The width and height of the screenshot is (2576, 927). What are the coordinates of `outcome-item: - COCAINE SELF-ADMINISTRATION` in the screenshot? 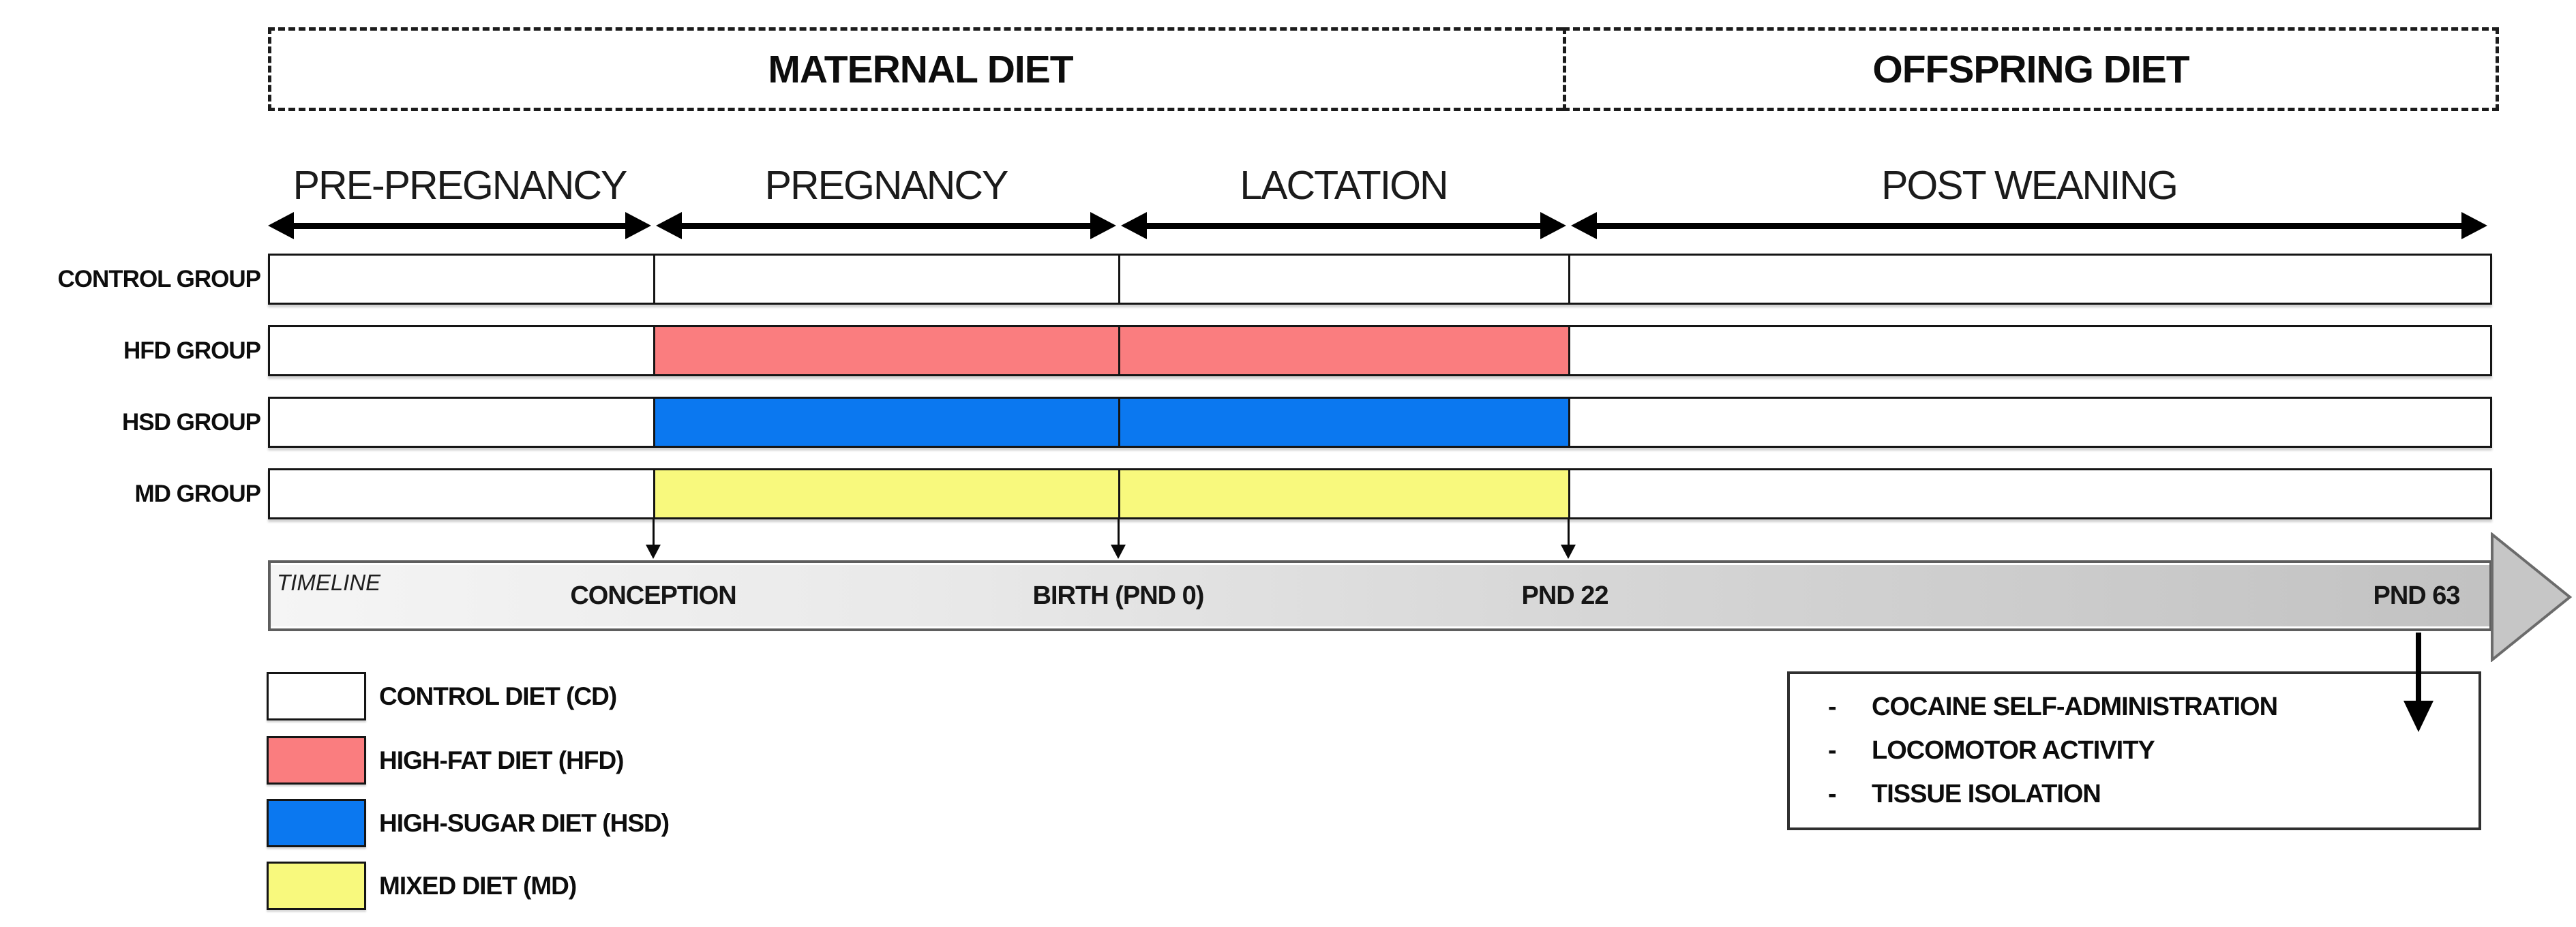 It's located at (2153, 708).